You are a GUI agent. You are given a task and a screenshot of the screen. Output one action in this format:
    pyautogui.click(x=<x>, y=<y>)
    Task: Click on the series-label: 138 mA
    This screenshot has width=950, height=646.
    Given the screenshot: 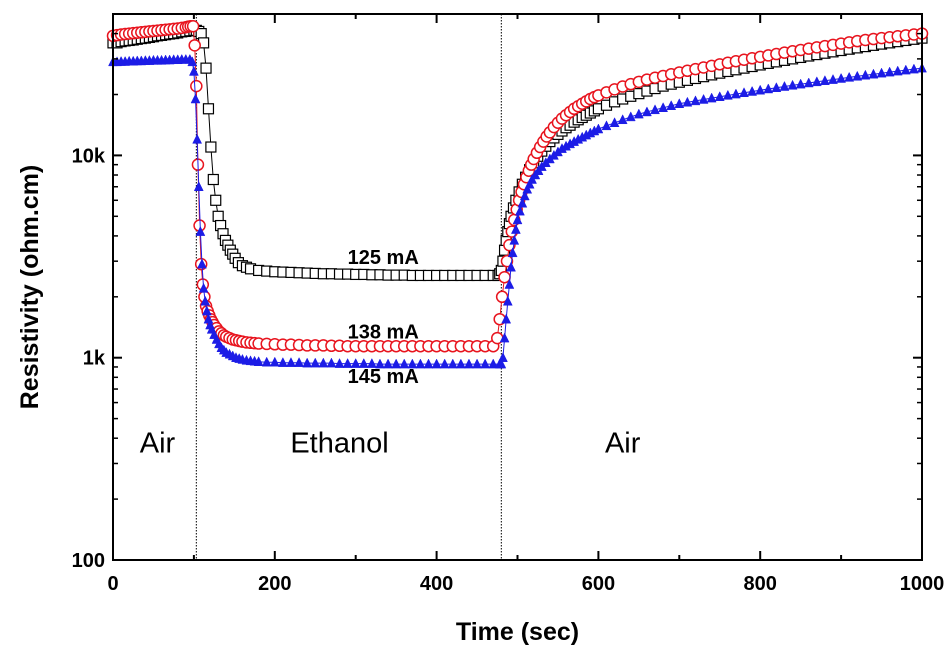 What is the action you would take?
    pyautogui.click(x=383, y=332)
    